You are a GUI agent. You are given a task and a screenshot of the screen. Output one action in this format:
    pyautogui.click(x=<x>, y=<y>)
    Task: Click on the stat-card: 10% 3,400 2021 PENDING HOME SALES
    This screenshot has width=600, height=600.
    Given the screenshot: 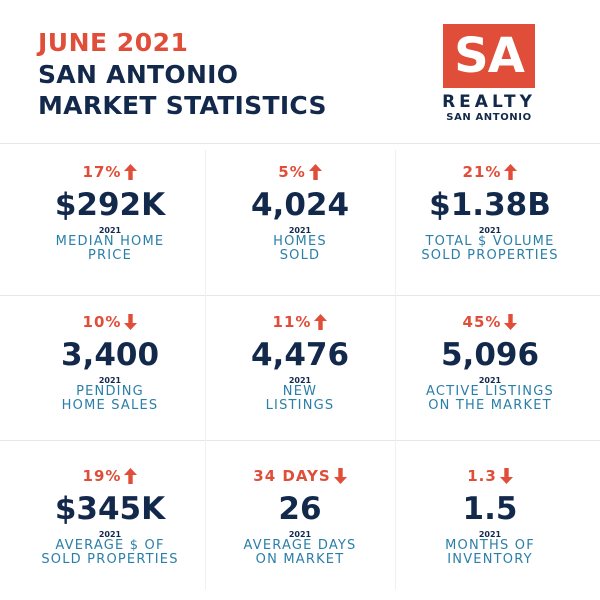 What is the action you would take?
    pyautogui.click(x=110, y=362)
    